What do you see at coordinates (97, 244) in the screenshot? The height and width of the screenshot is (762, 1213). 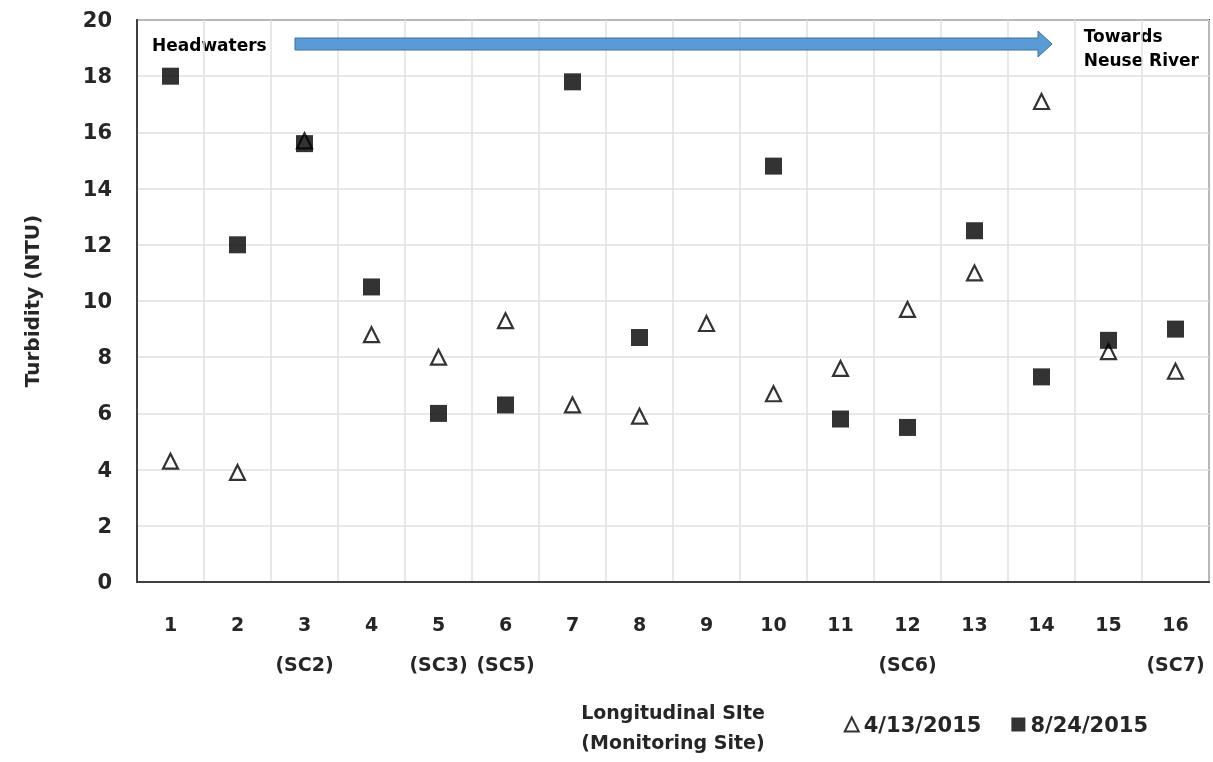 I see `y-tick-label: 12` at bounding box center [97, 244].